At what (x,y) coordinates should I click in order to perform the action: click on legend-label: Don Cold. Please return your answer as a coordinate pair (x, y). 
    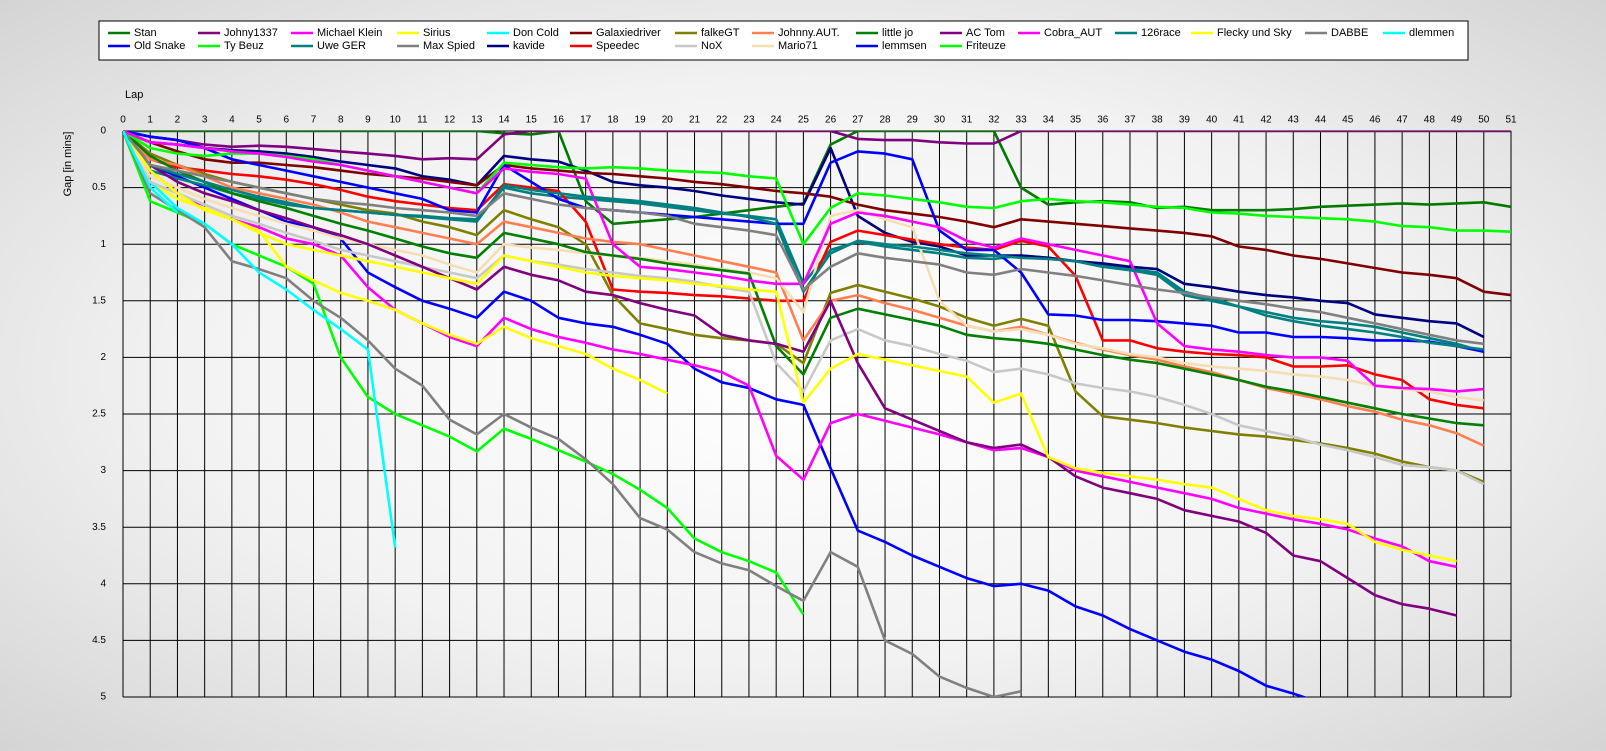
    Looking at the image, I should click on (536, 33).